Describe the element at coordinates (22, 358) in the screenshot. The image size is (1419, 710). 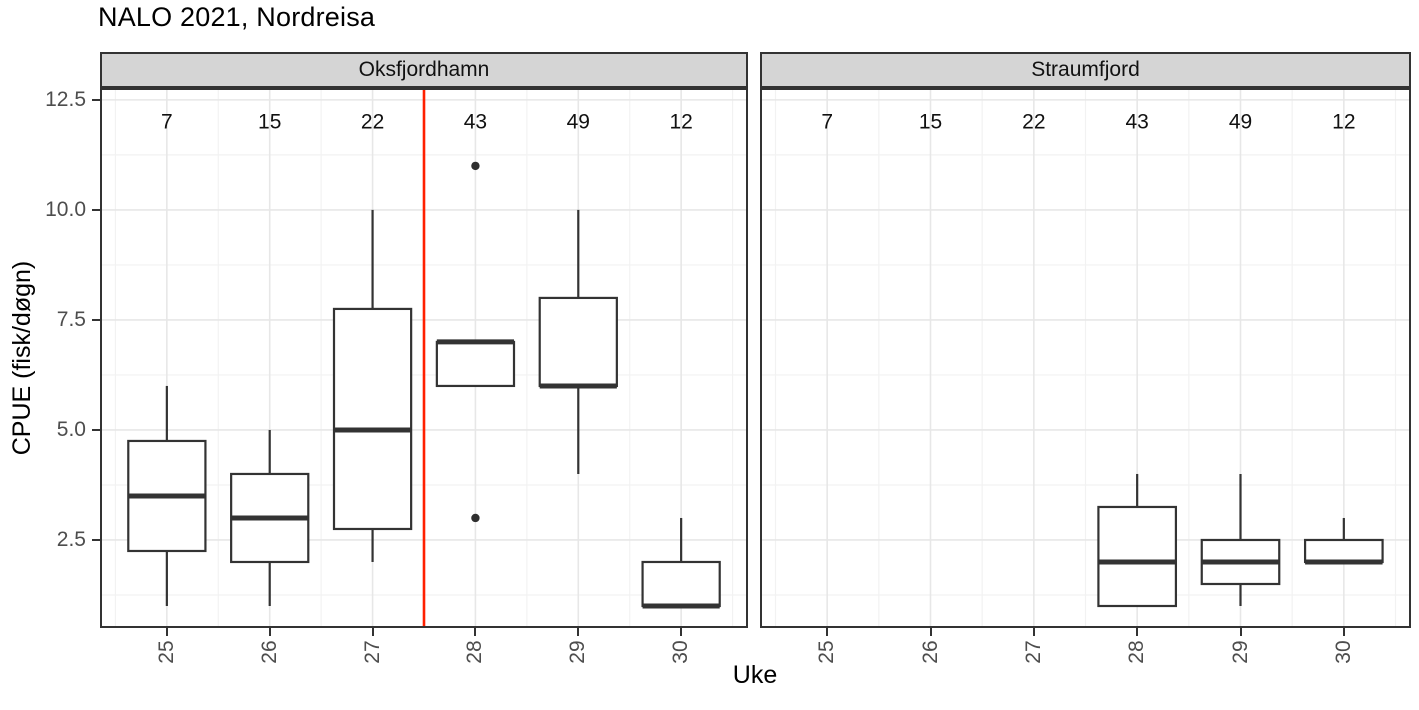
I see `y-axis-title: CPUE (fisk/døgn)` at that location.